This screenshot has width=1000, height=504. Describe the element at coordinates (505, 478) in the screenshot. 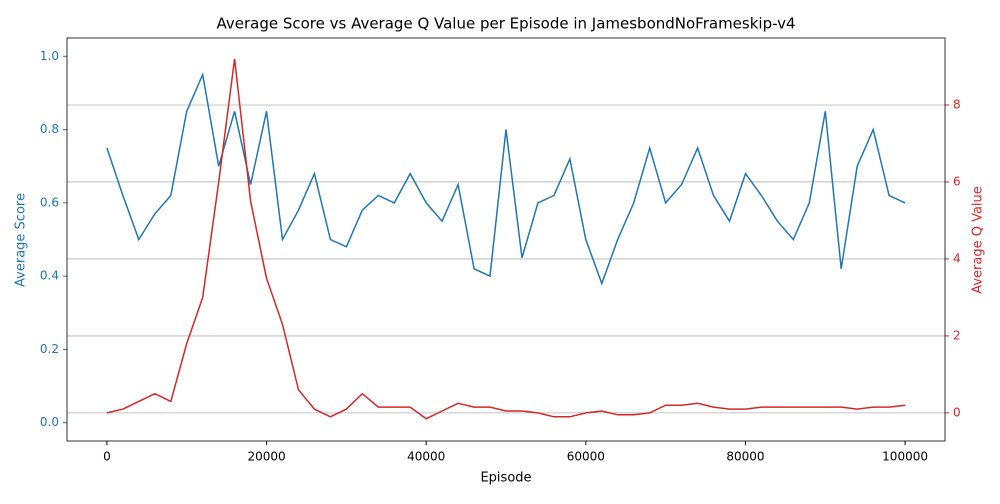

I see `x-axis-label: Episode` at that location.